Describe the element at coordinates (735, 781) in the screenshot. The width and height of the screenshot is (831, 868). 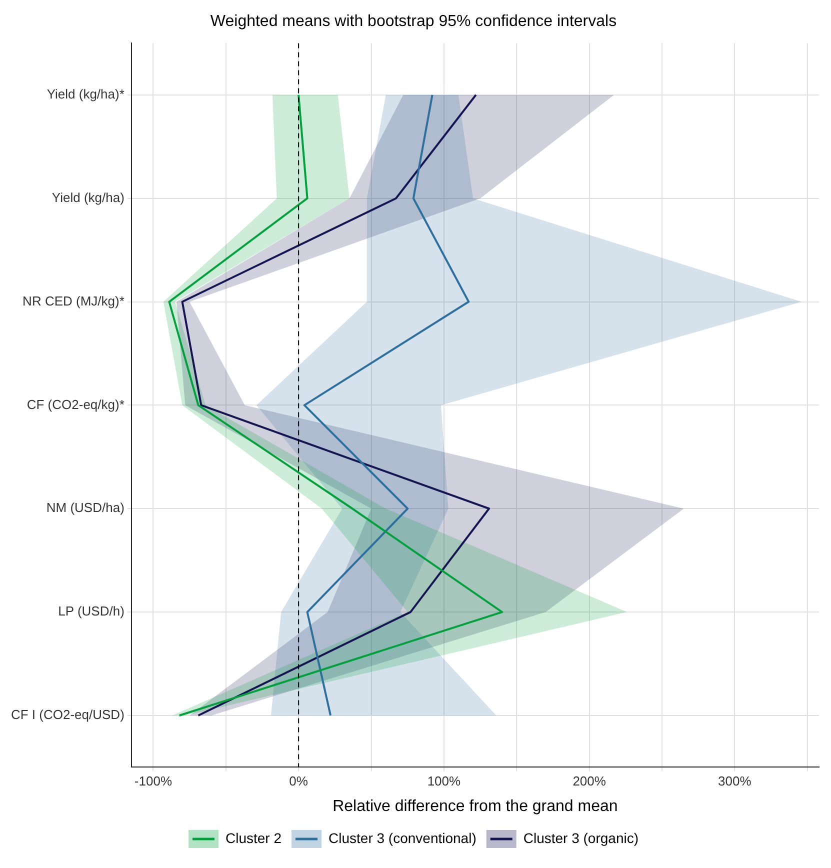
I see `x-tick-label: 300%` at that location.